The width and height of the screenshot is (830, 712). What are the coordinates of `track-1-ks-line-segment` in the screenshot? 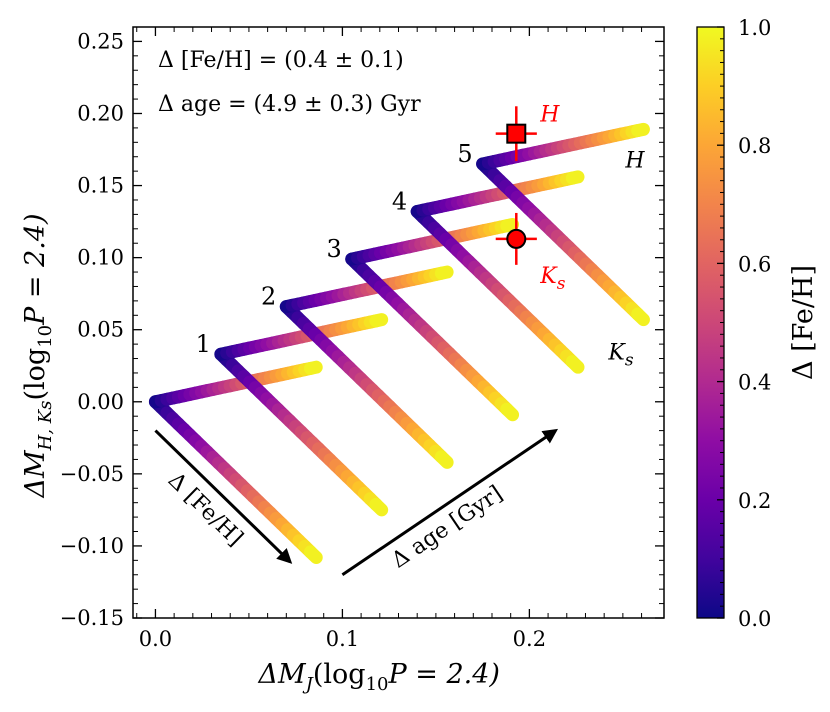 It's located at (379, 507).